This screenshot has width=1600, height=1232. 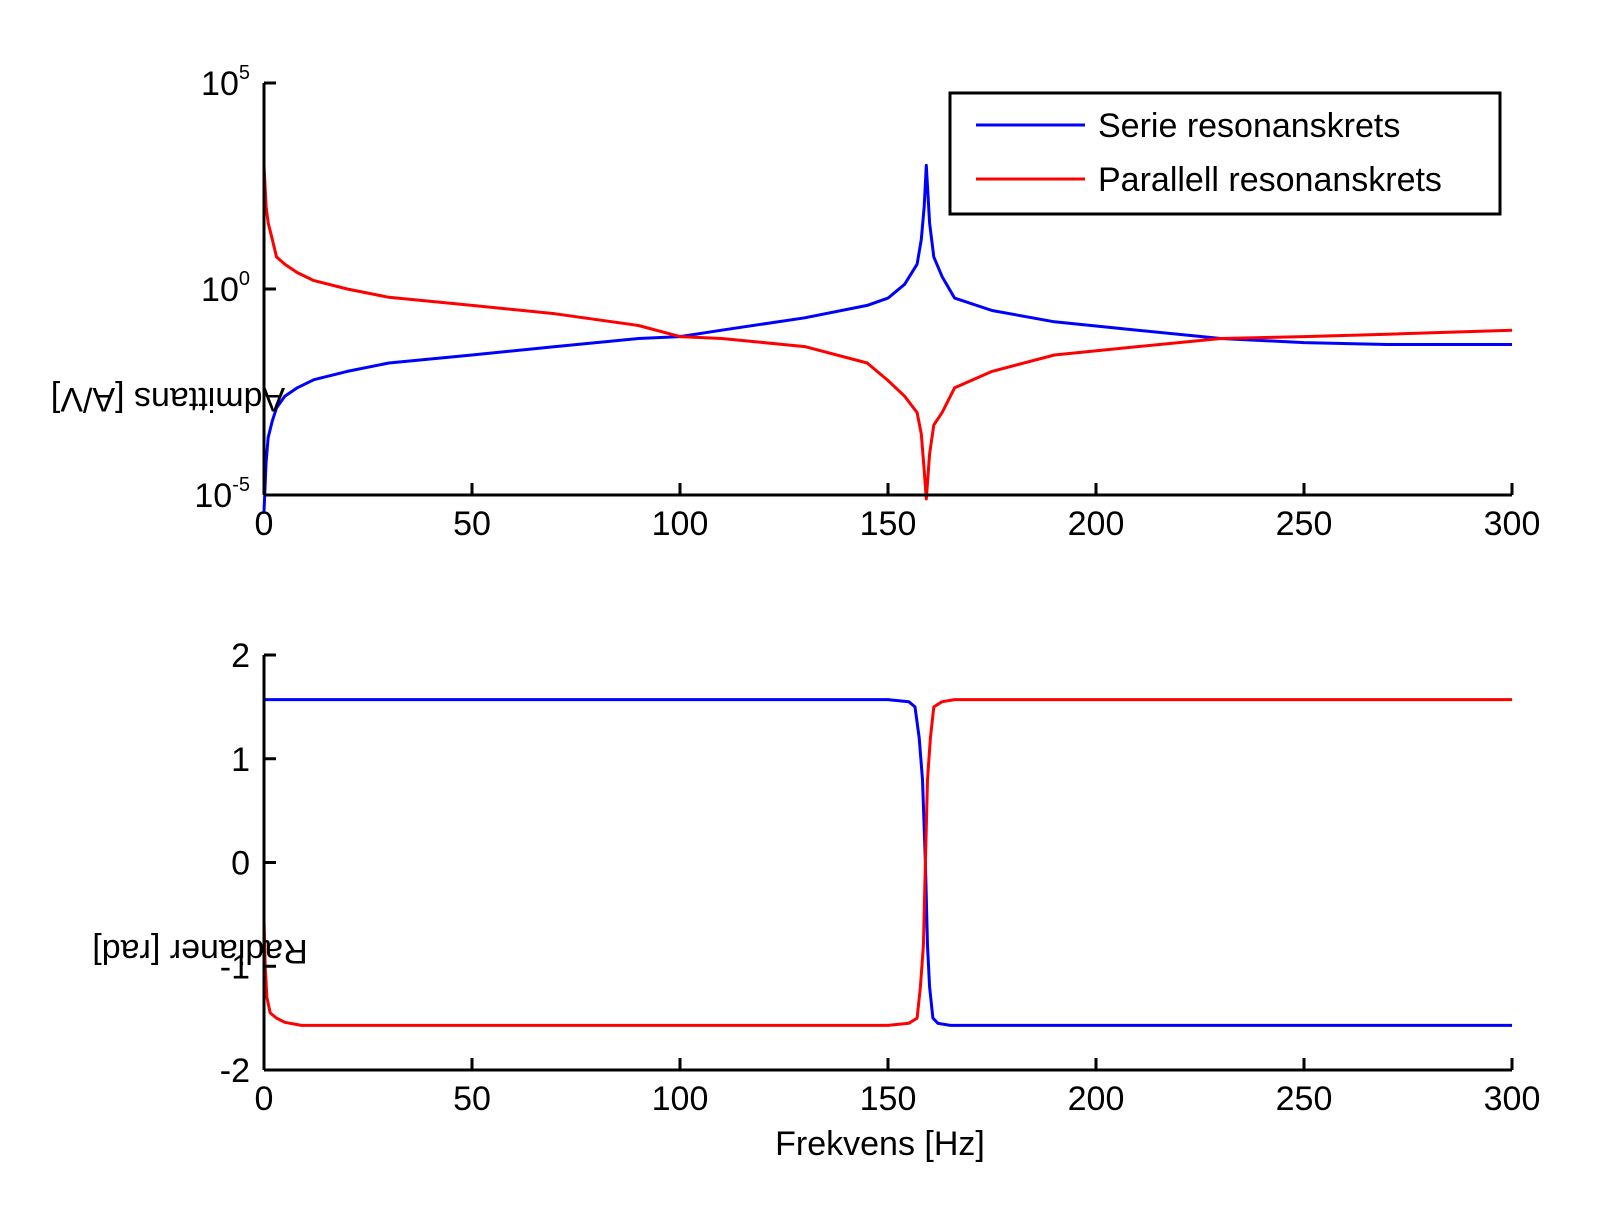 What do you see at coordinates (1096, 524) in the screenshot?
I see `admittance-x-tick-label: 200` at bounding box center [1096, 524].